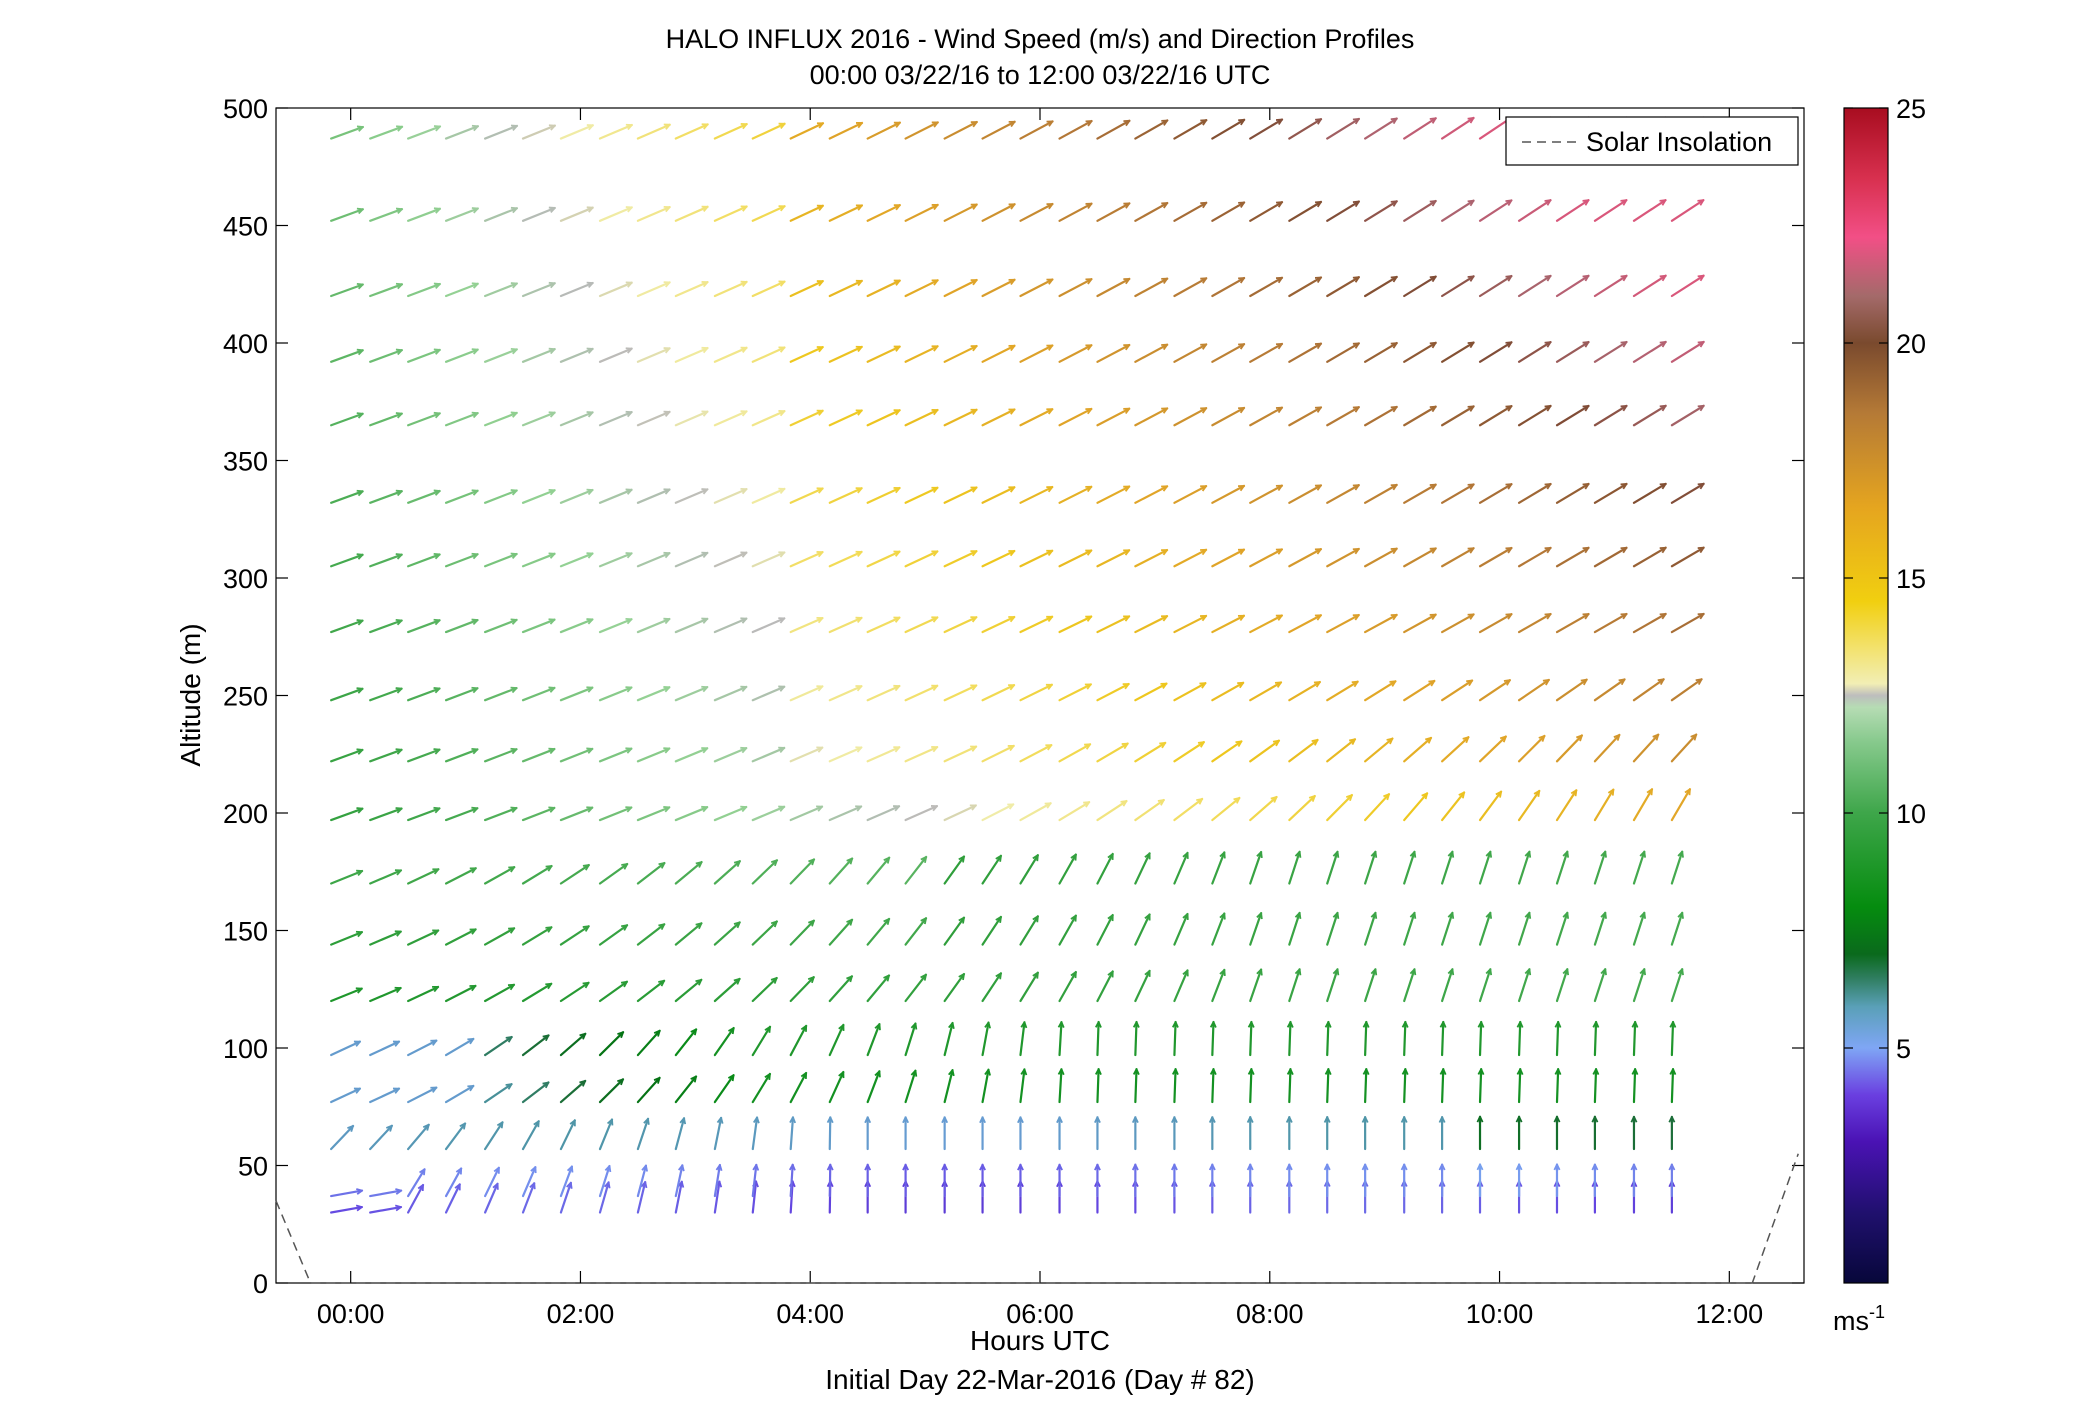 The height and width of the screenshot is (1425, 2098). Describe the element at coordinates (1040, 1379) in the screenshot. I see `x-axis-label-day: Initial Day 22-Mar-2016 (Day # 82)` at that location.